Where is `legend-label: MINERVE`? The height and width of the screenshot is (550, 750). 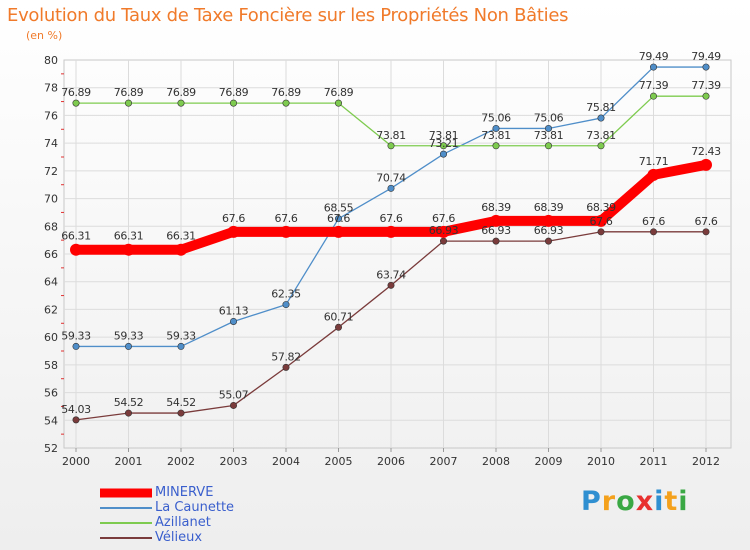 legend-label: MINERVE is located at coordinates (184, 492).